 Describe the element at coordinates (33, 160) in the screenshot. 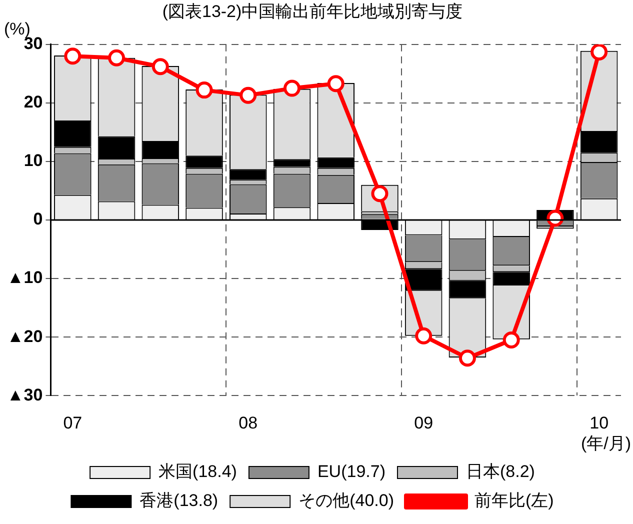

I see `y-tick-label: 10` at that location.